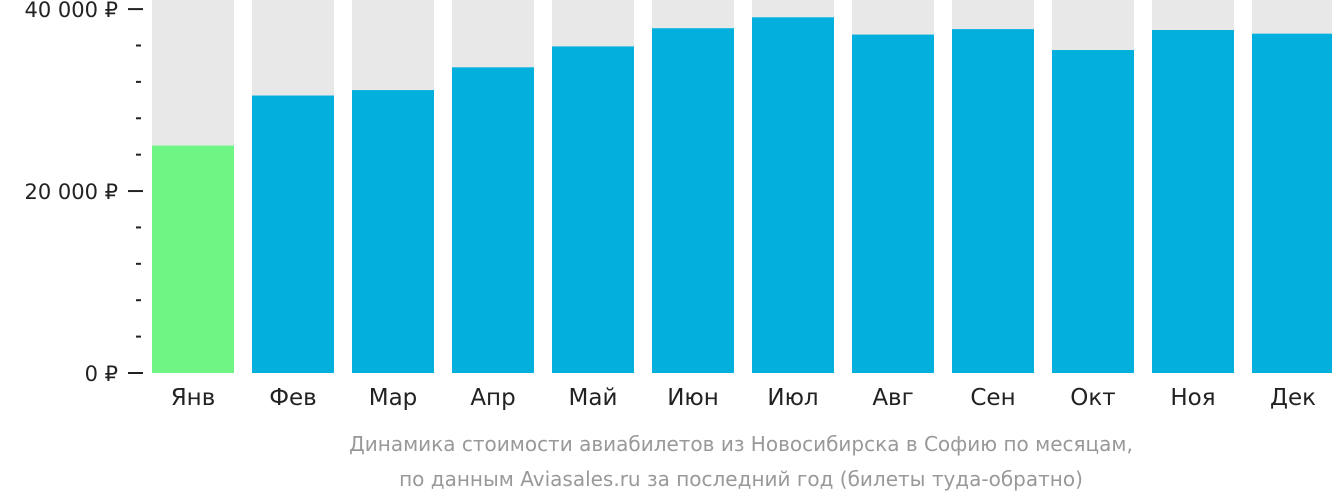 This screenshot has width=1332, height=502. What do you see at coordinates (71, 192) in the screenshot?
I see `y-tick-label: 20 000 ₽` at bounding box center [71, 192].